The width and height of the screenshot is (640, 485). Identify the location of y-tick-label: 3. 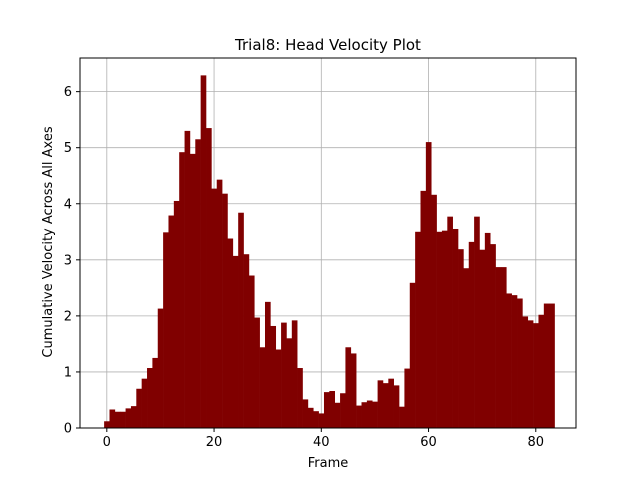
(68, 260).